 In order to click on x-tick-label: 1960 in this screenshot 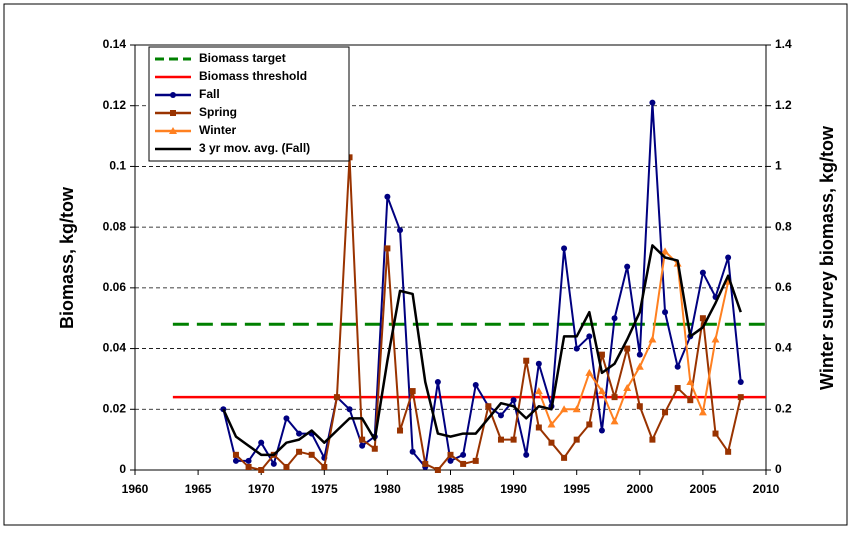, I will do `click(135, 489)`.